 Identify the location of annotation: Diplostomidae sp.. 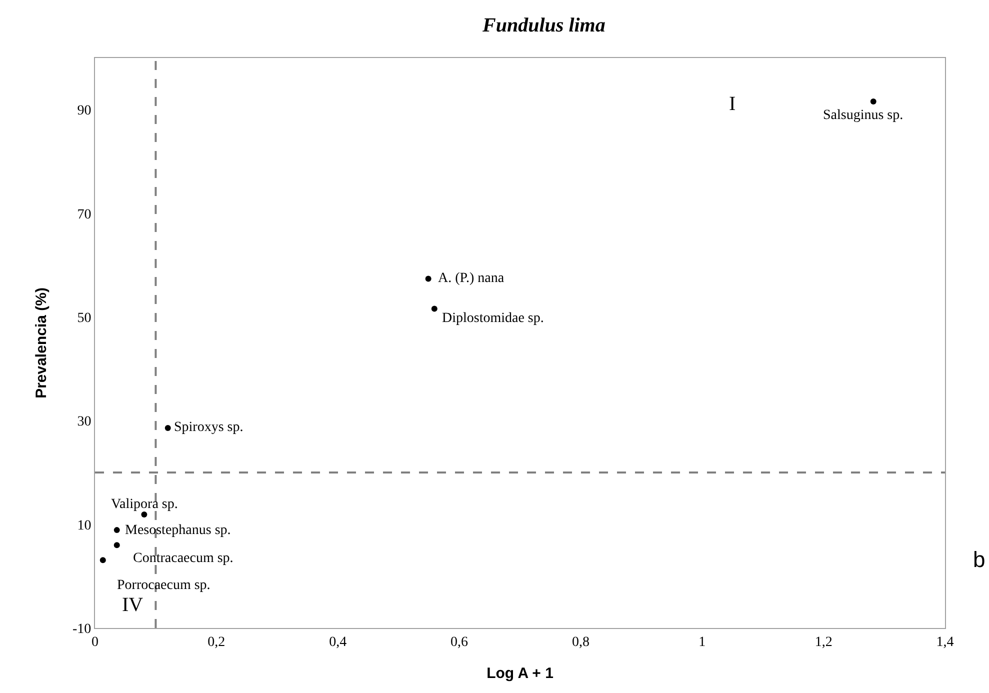
(493, 318).